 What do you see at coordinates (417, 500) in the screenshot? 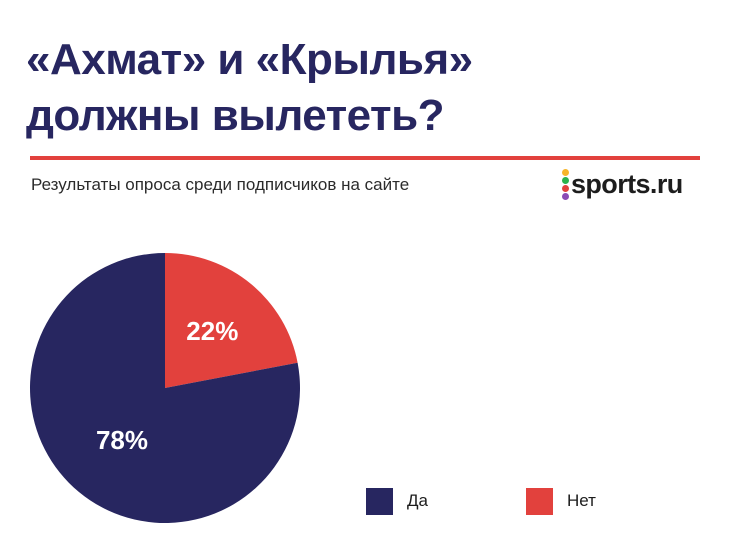
I see `legend-label-da: Да` at bounding box center [417, 500].